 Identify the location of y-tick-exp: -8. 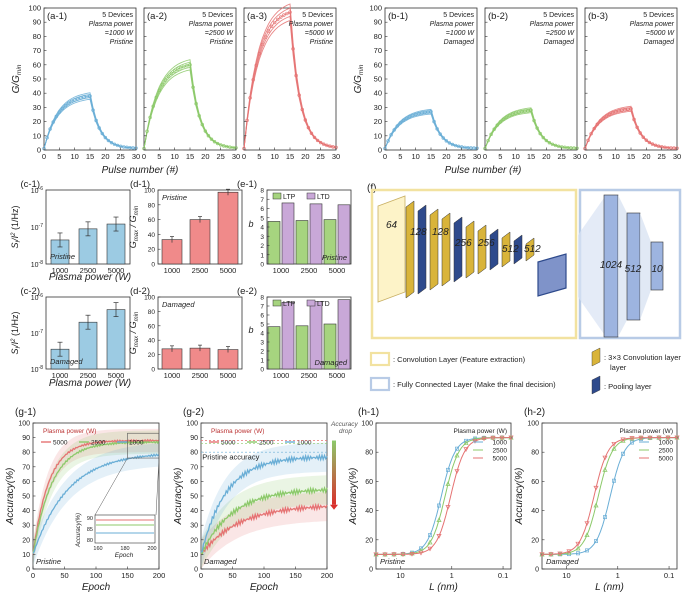
(41, 368).